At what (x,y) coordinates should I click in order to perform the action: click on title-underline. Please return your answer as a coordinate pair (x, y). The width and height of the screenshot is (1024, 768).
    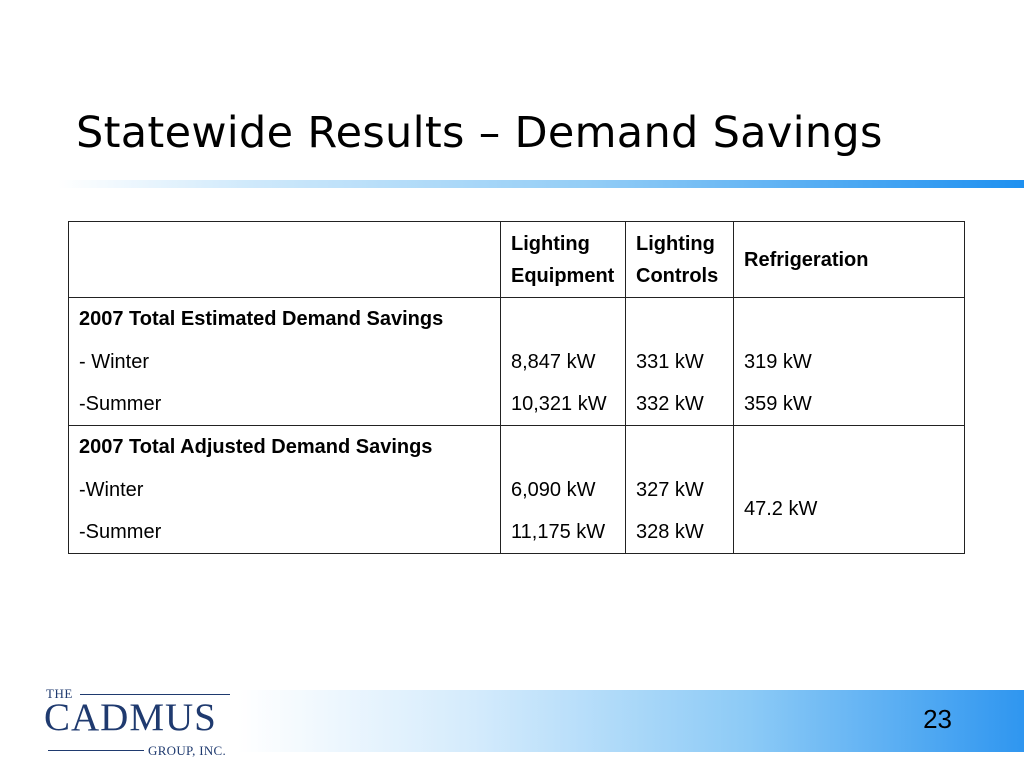
    Looking at the image, I should click on (541, 184).